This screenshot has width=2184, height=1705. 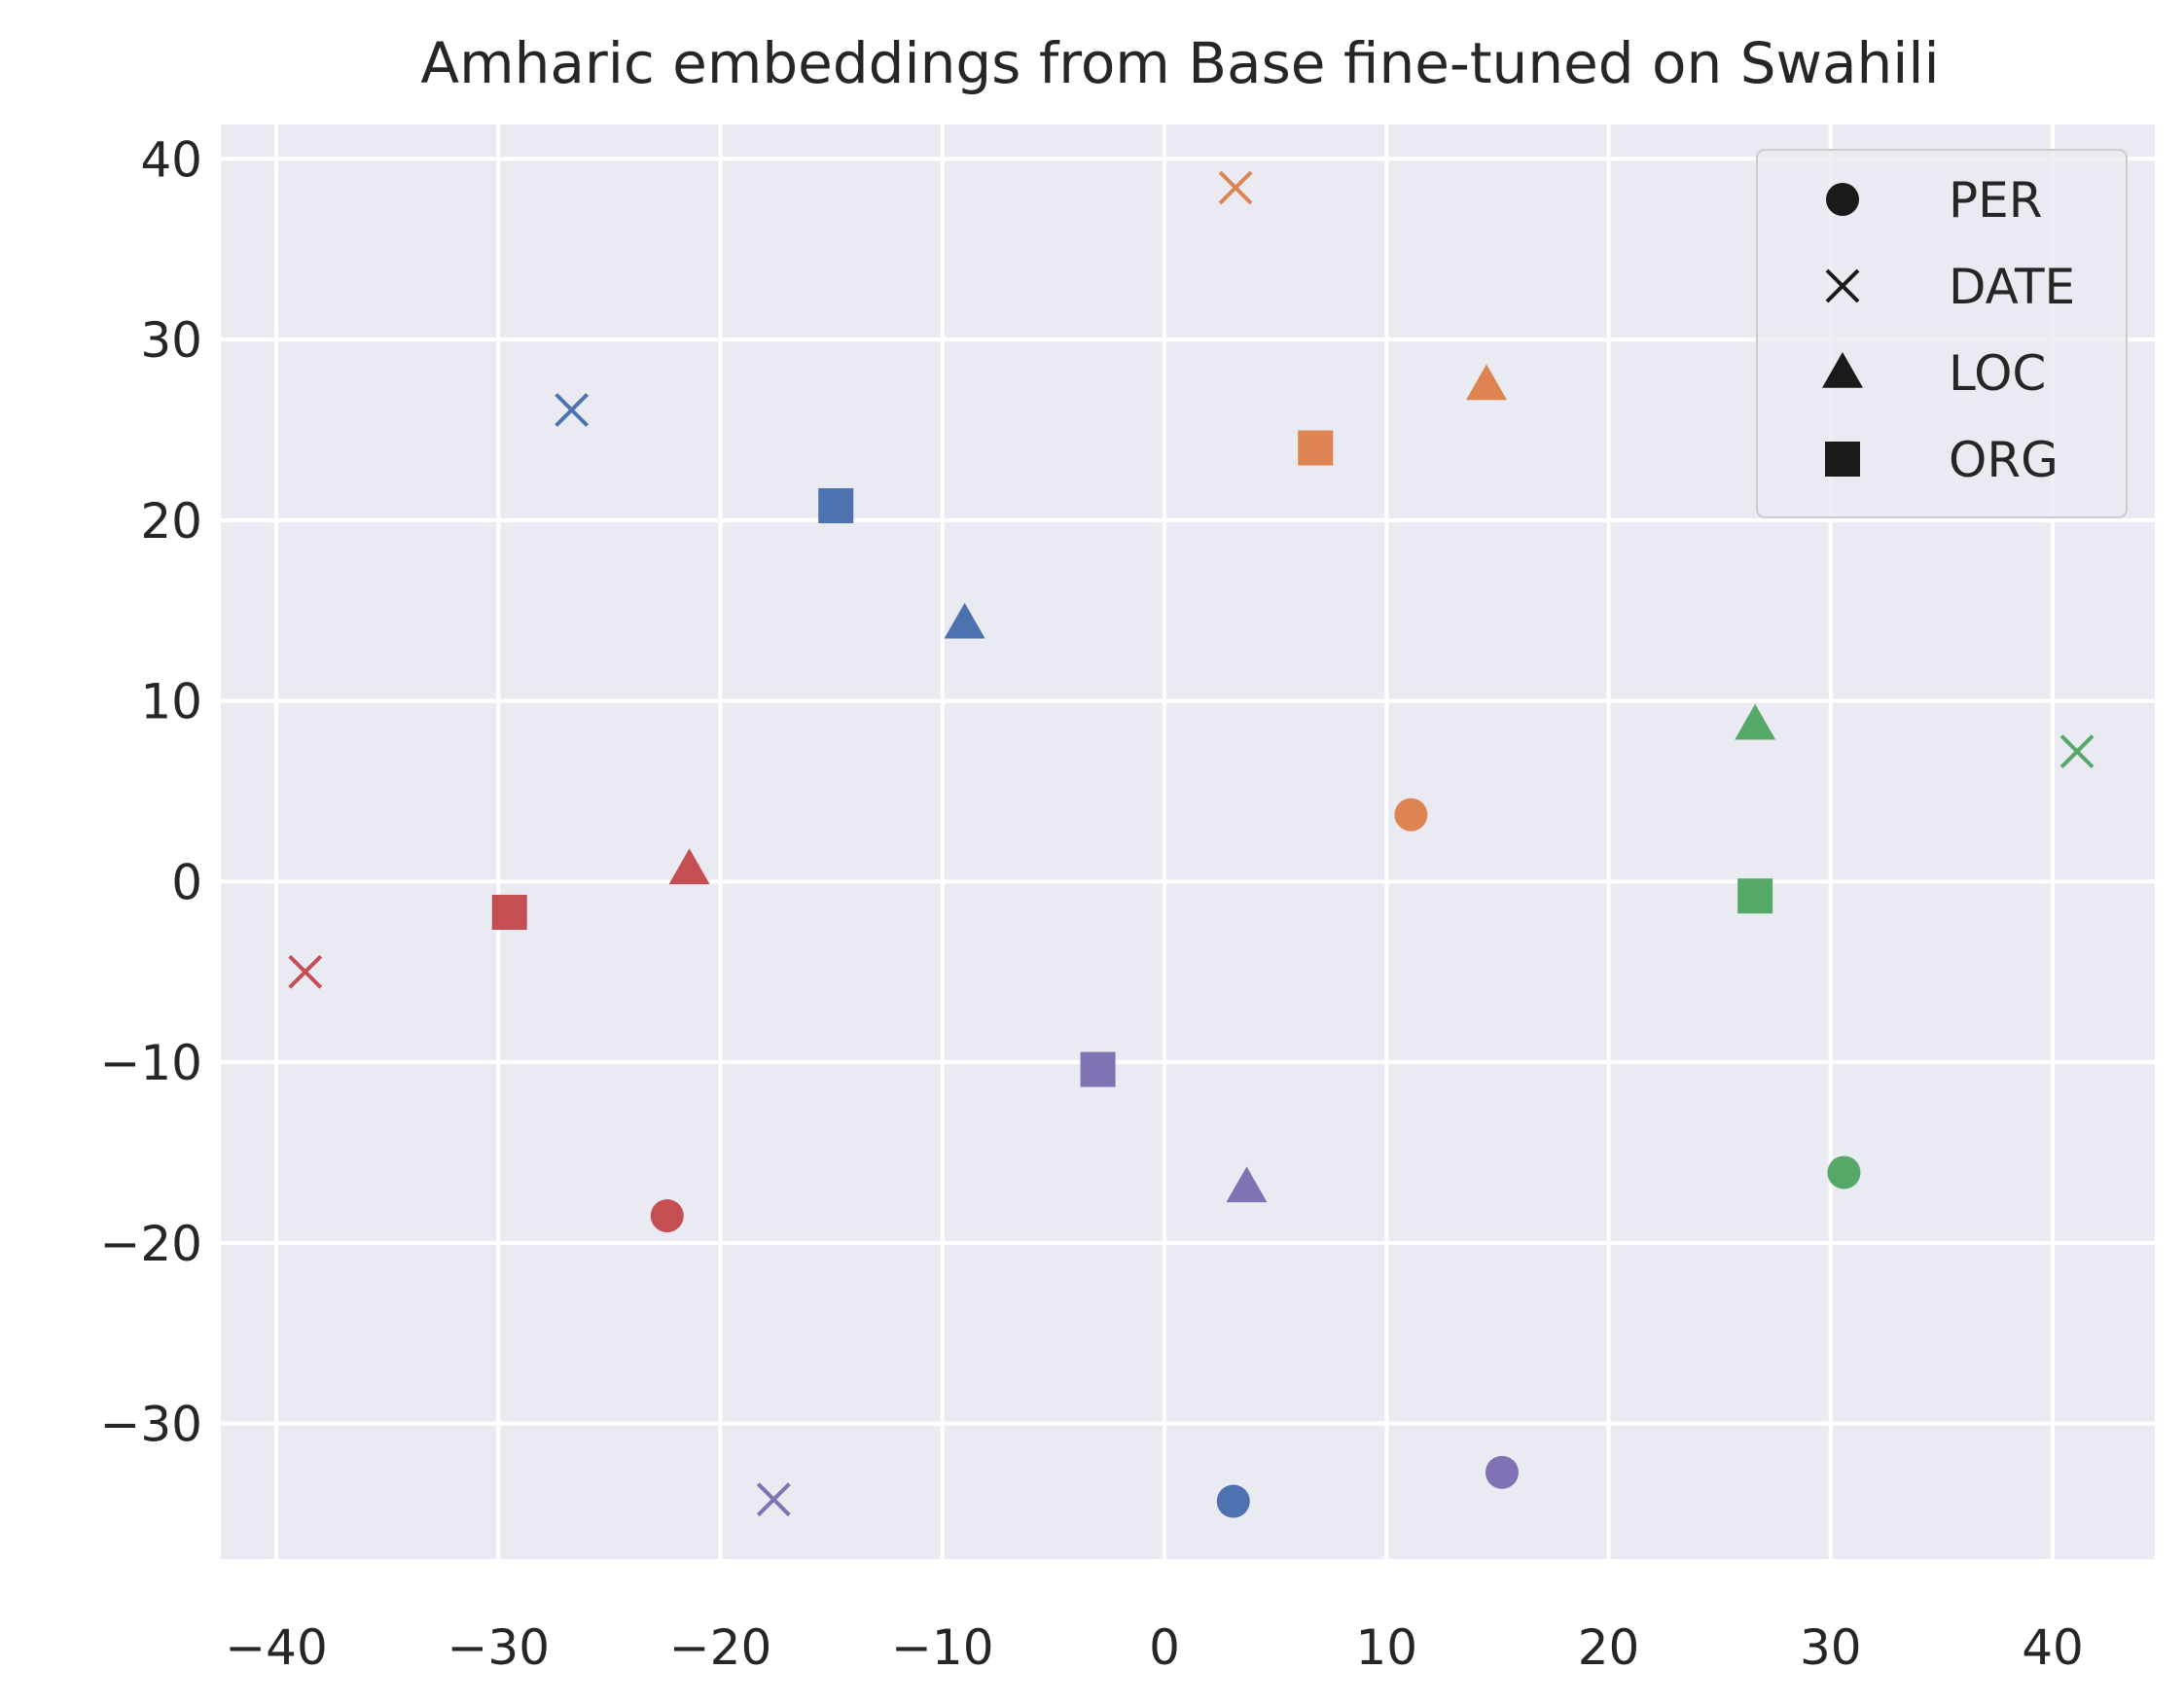 What do you see at coordinates (2012, 287) in the screenshot?
I see `legend-label: DATE` at bounding box center [2012, 287].